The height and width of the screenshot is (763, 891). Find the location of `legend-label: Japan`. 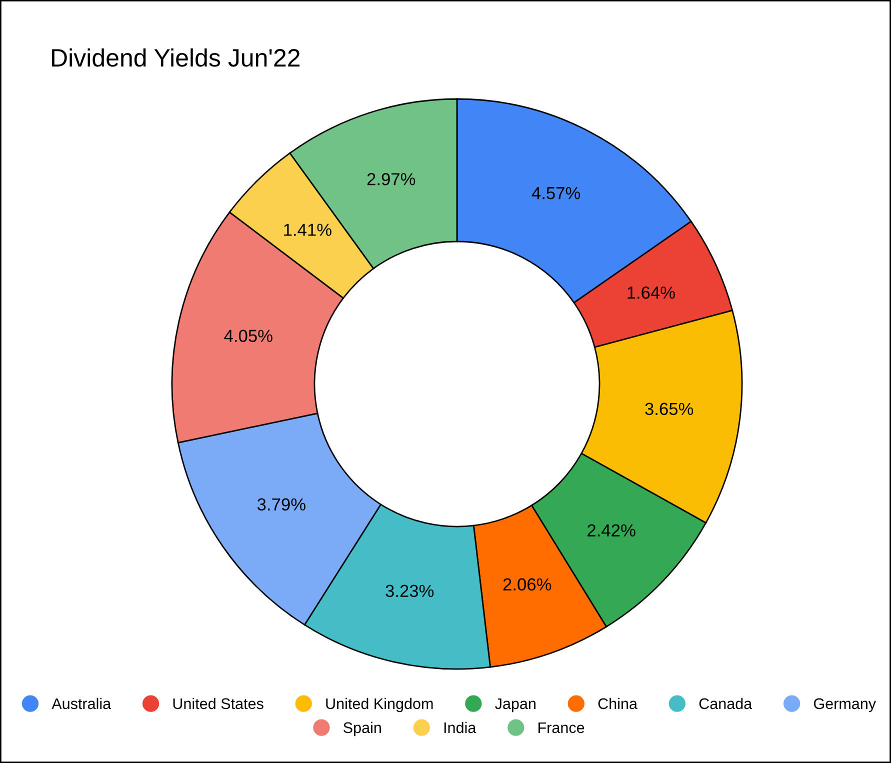

legend-label: Japan is located at coordinates (515, 705).